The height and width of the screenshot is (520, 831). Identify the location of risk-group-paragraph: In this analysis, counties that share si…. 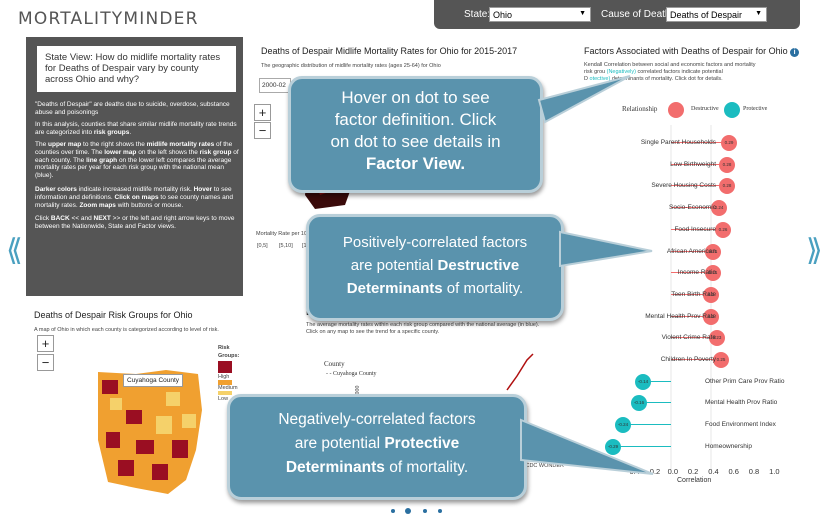
(136, 128).